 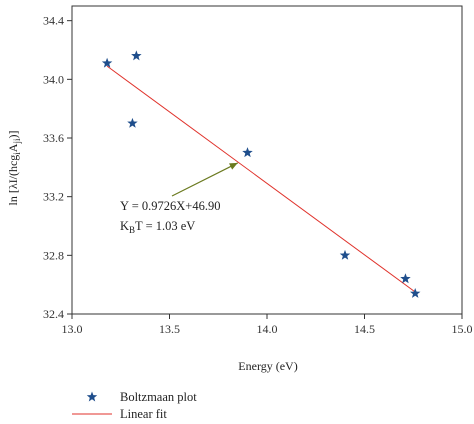 What do you see at coordinates (267, 366) in the screenshot?
I see `x-axis-title: Energy (eV)` at bounding box center [267, 366].